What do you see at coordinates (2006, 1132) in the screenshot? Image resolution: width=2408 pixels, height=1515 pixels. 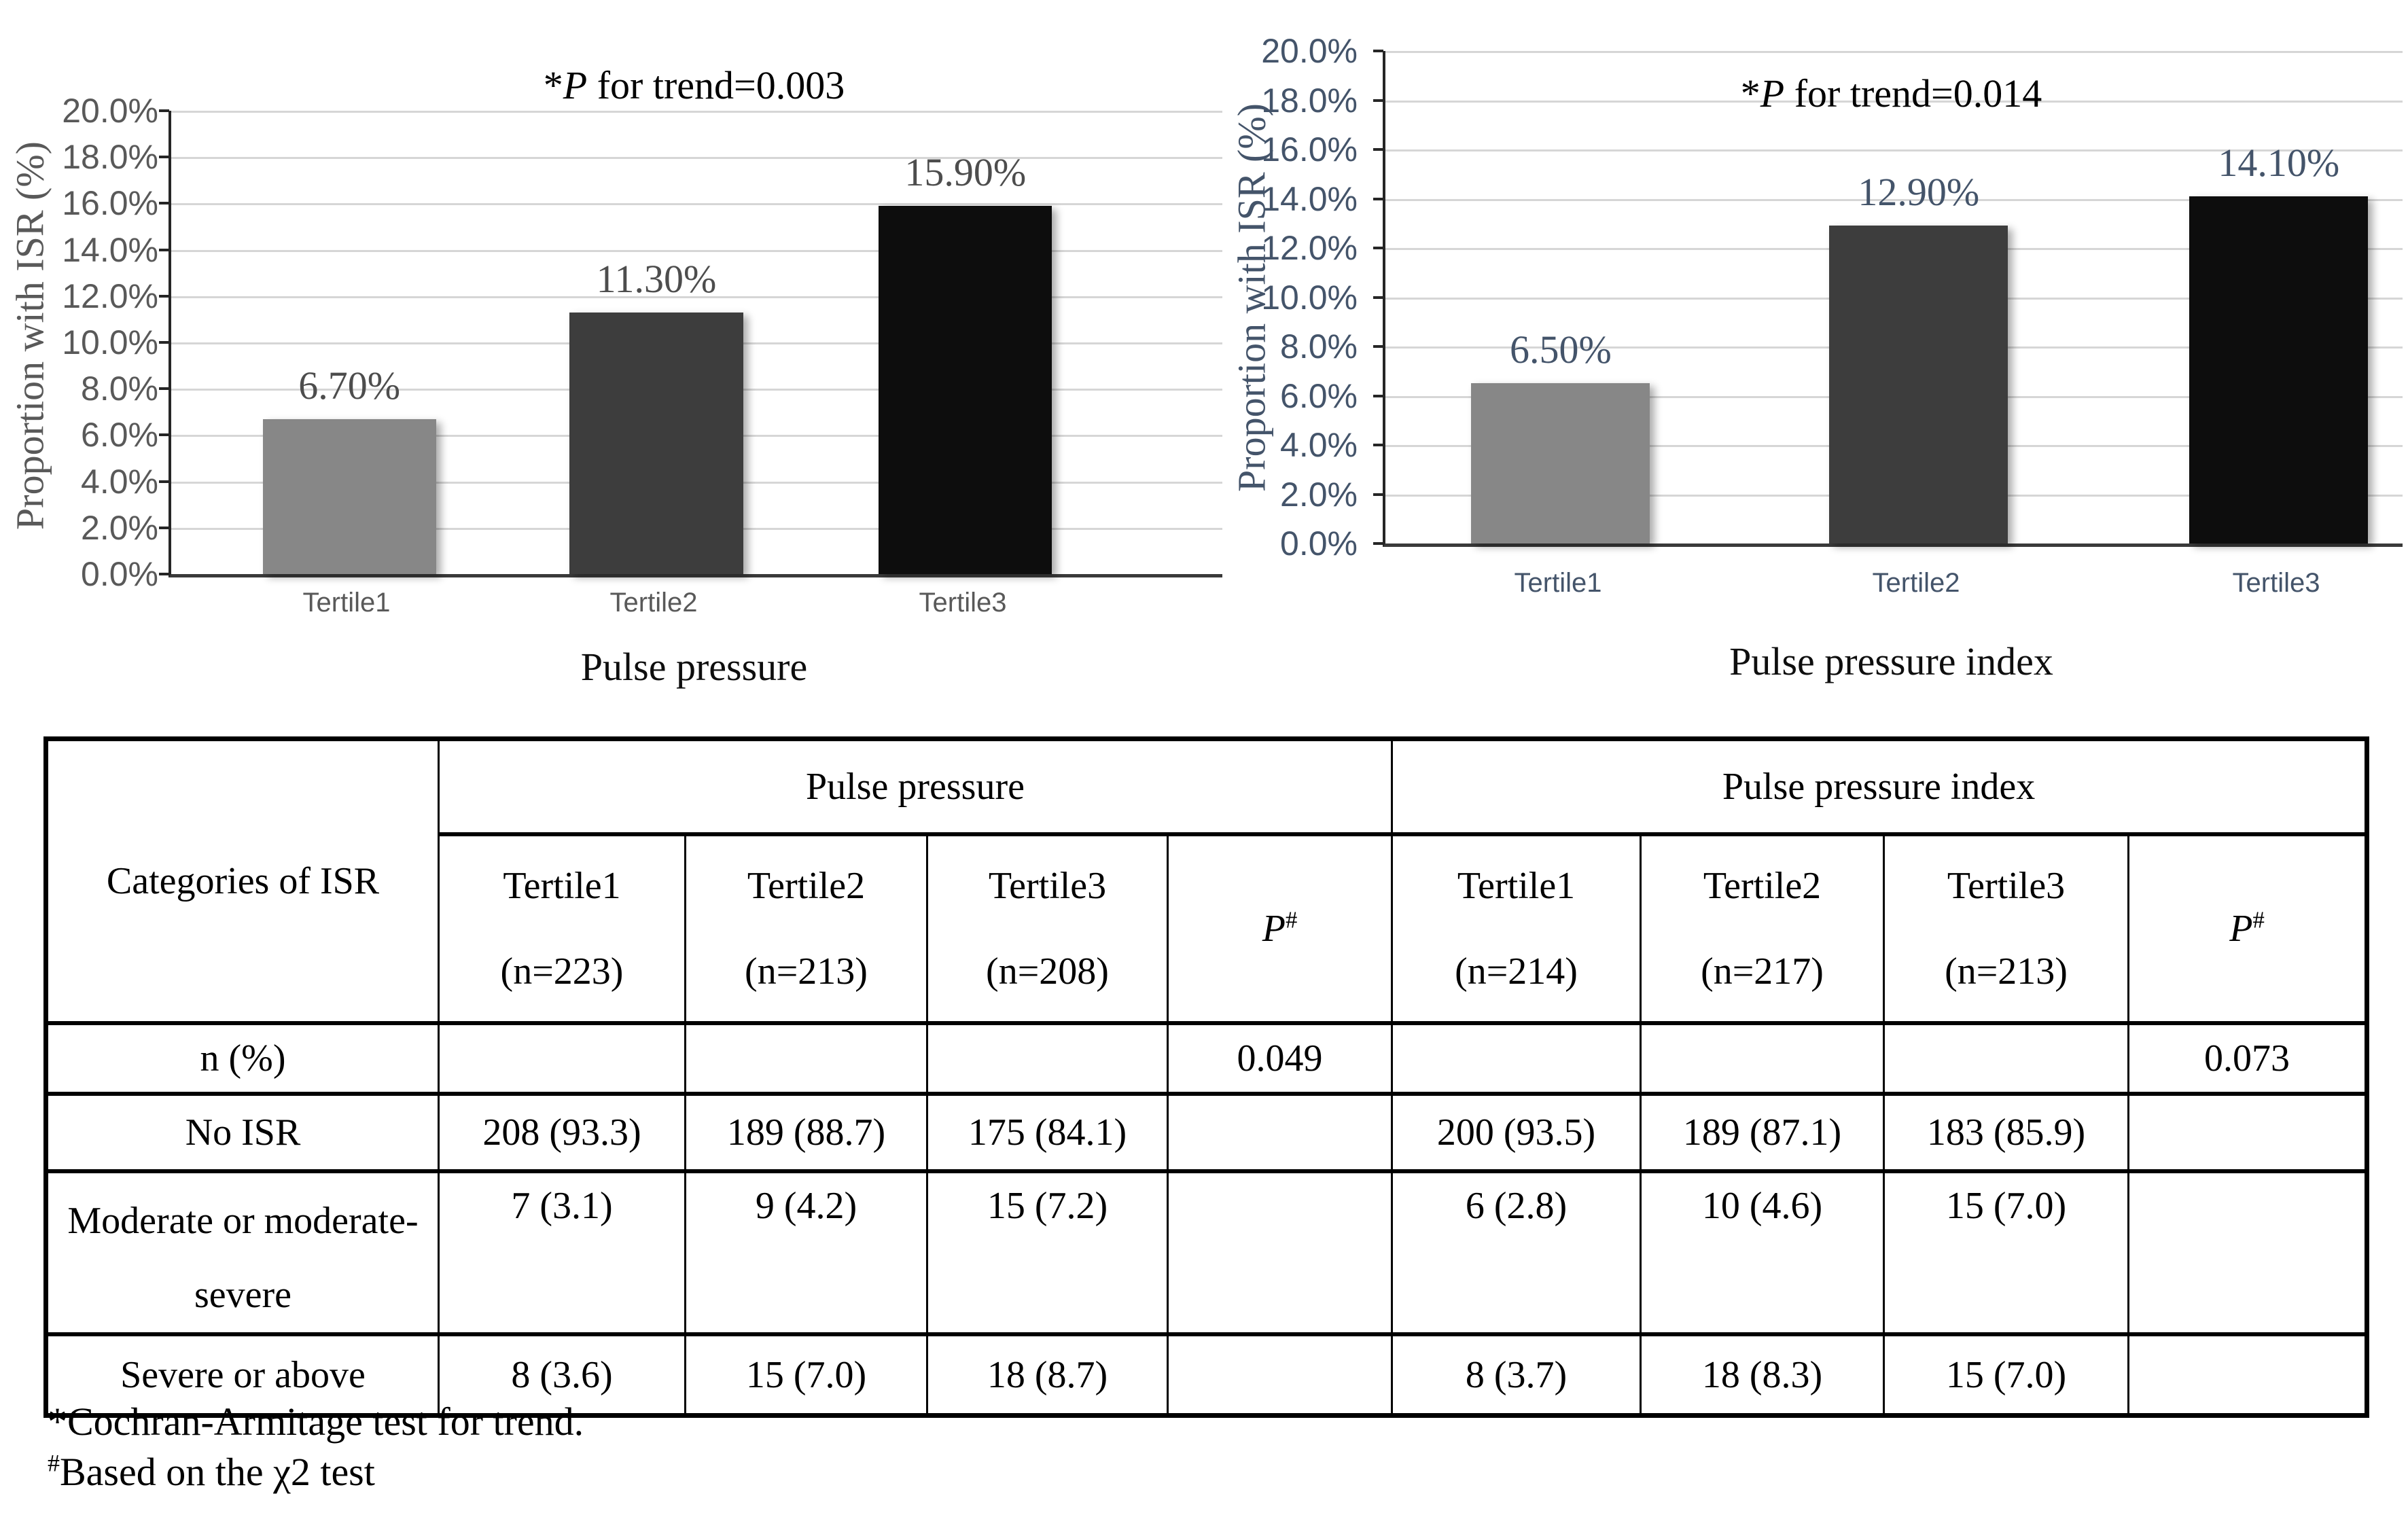 I see `table-cell: 183 (85.9)` at bounding box center [2006, 1132].